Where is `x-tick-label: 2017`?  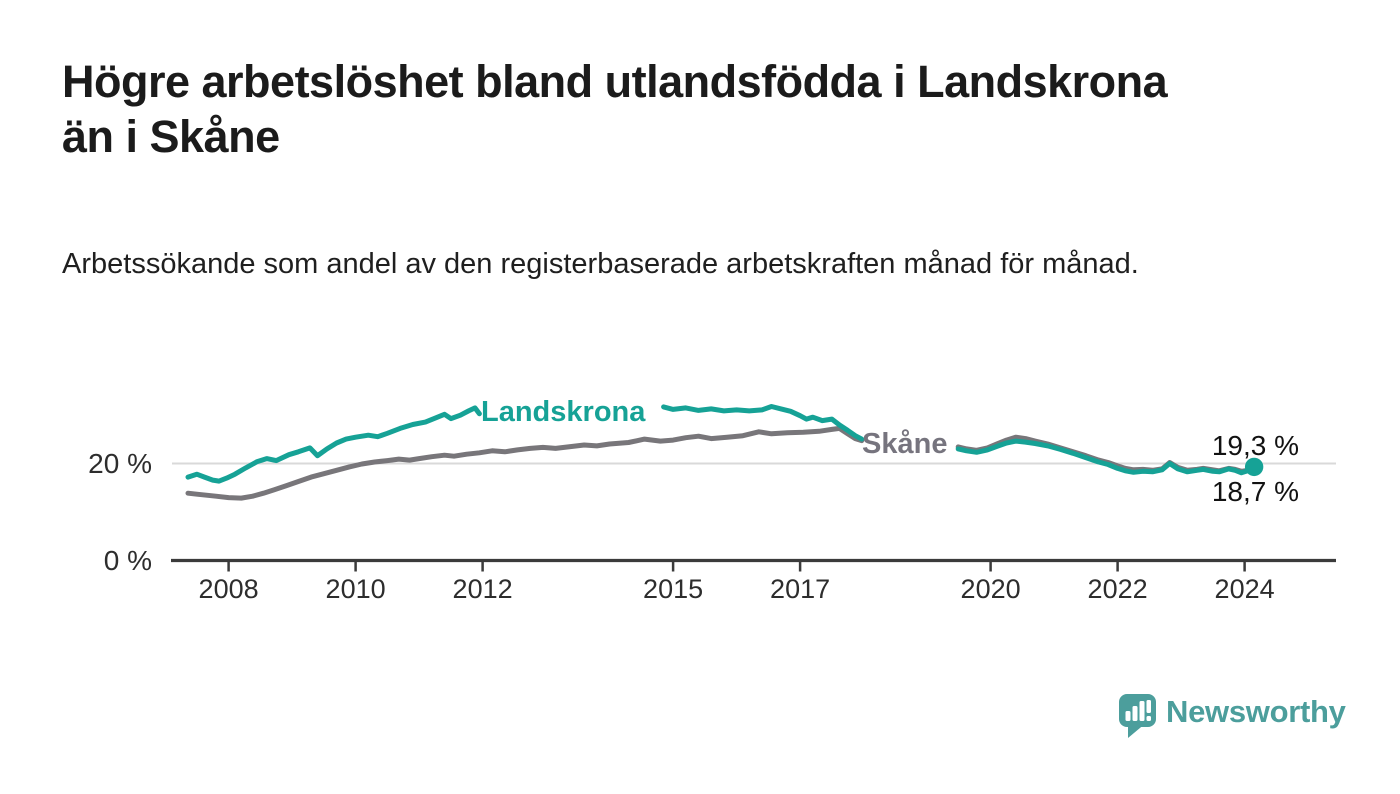
x-tick-label: 2017 is located at coordinates (800, 589).